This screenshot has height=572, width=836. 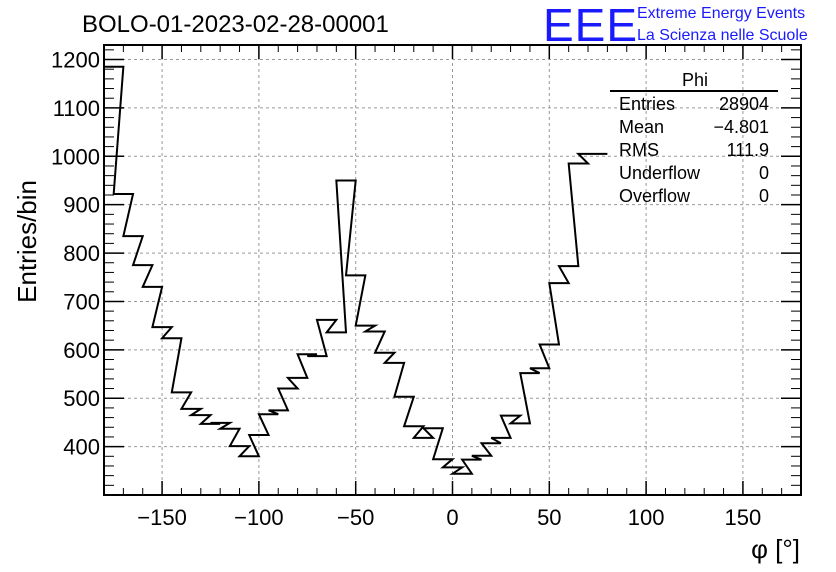 I want to click on x-tick-labels: −150 −100 −50 0 50 100 150, so click(x=449, y=517).